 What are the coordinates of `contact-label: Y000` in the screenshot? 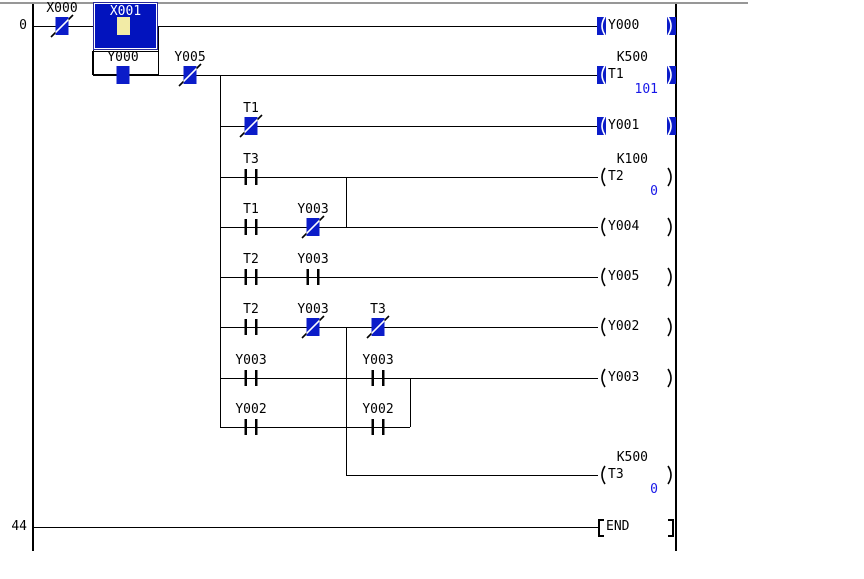 It's located at (123, 57).